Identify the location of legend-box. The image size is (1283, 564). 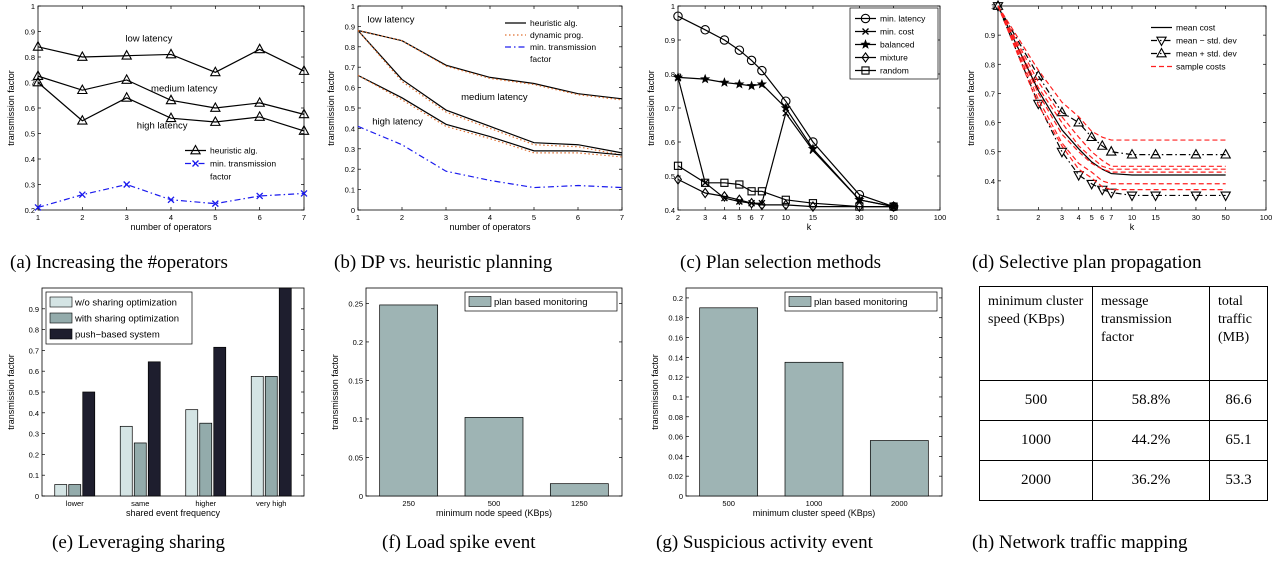
(861, 301).